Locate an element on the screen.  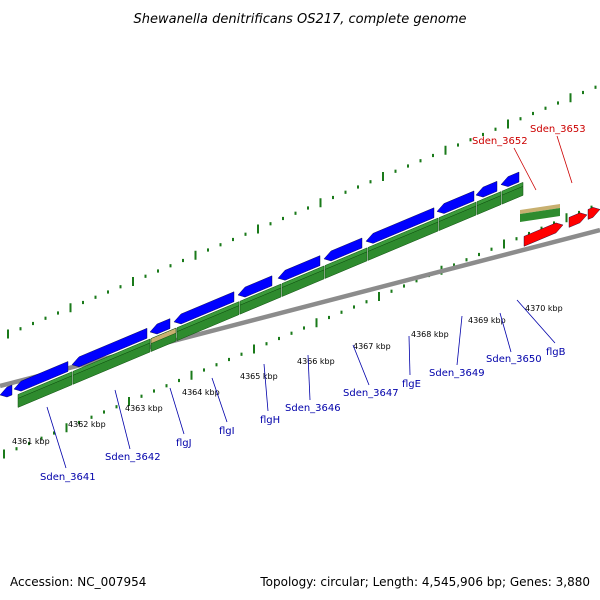
kbp-label: 4368 kbp is located at coordinates (430, 334).